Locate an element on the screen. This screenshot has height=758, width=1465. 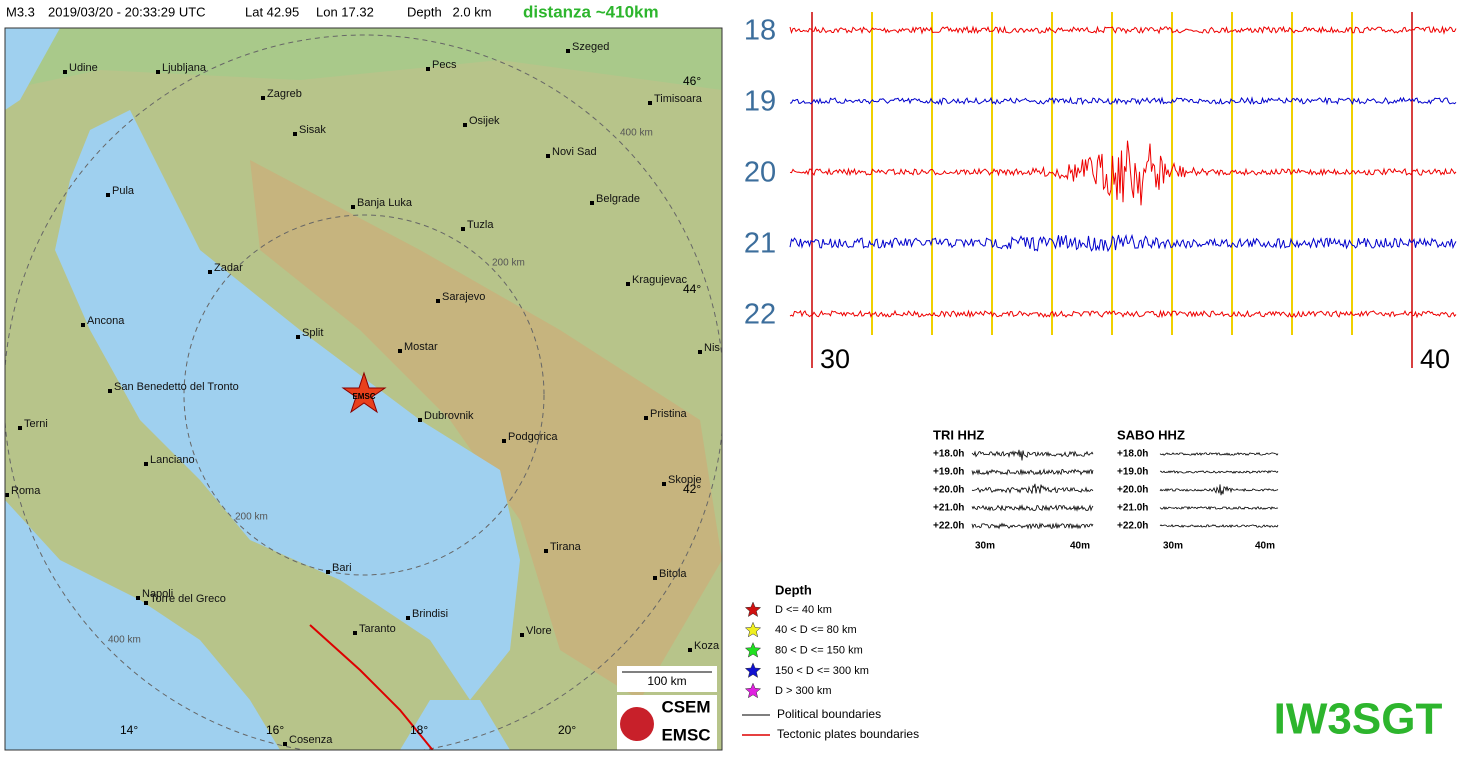
lat-label: 46° is located at coordinates (692, 81).